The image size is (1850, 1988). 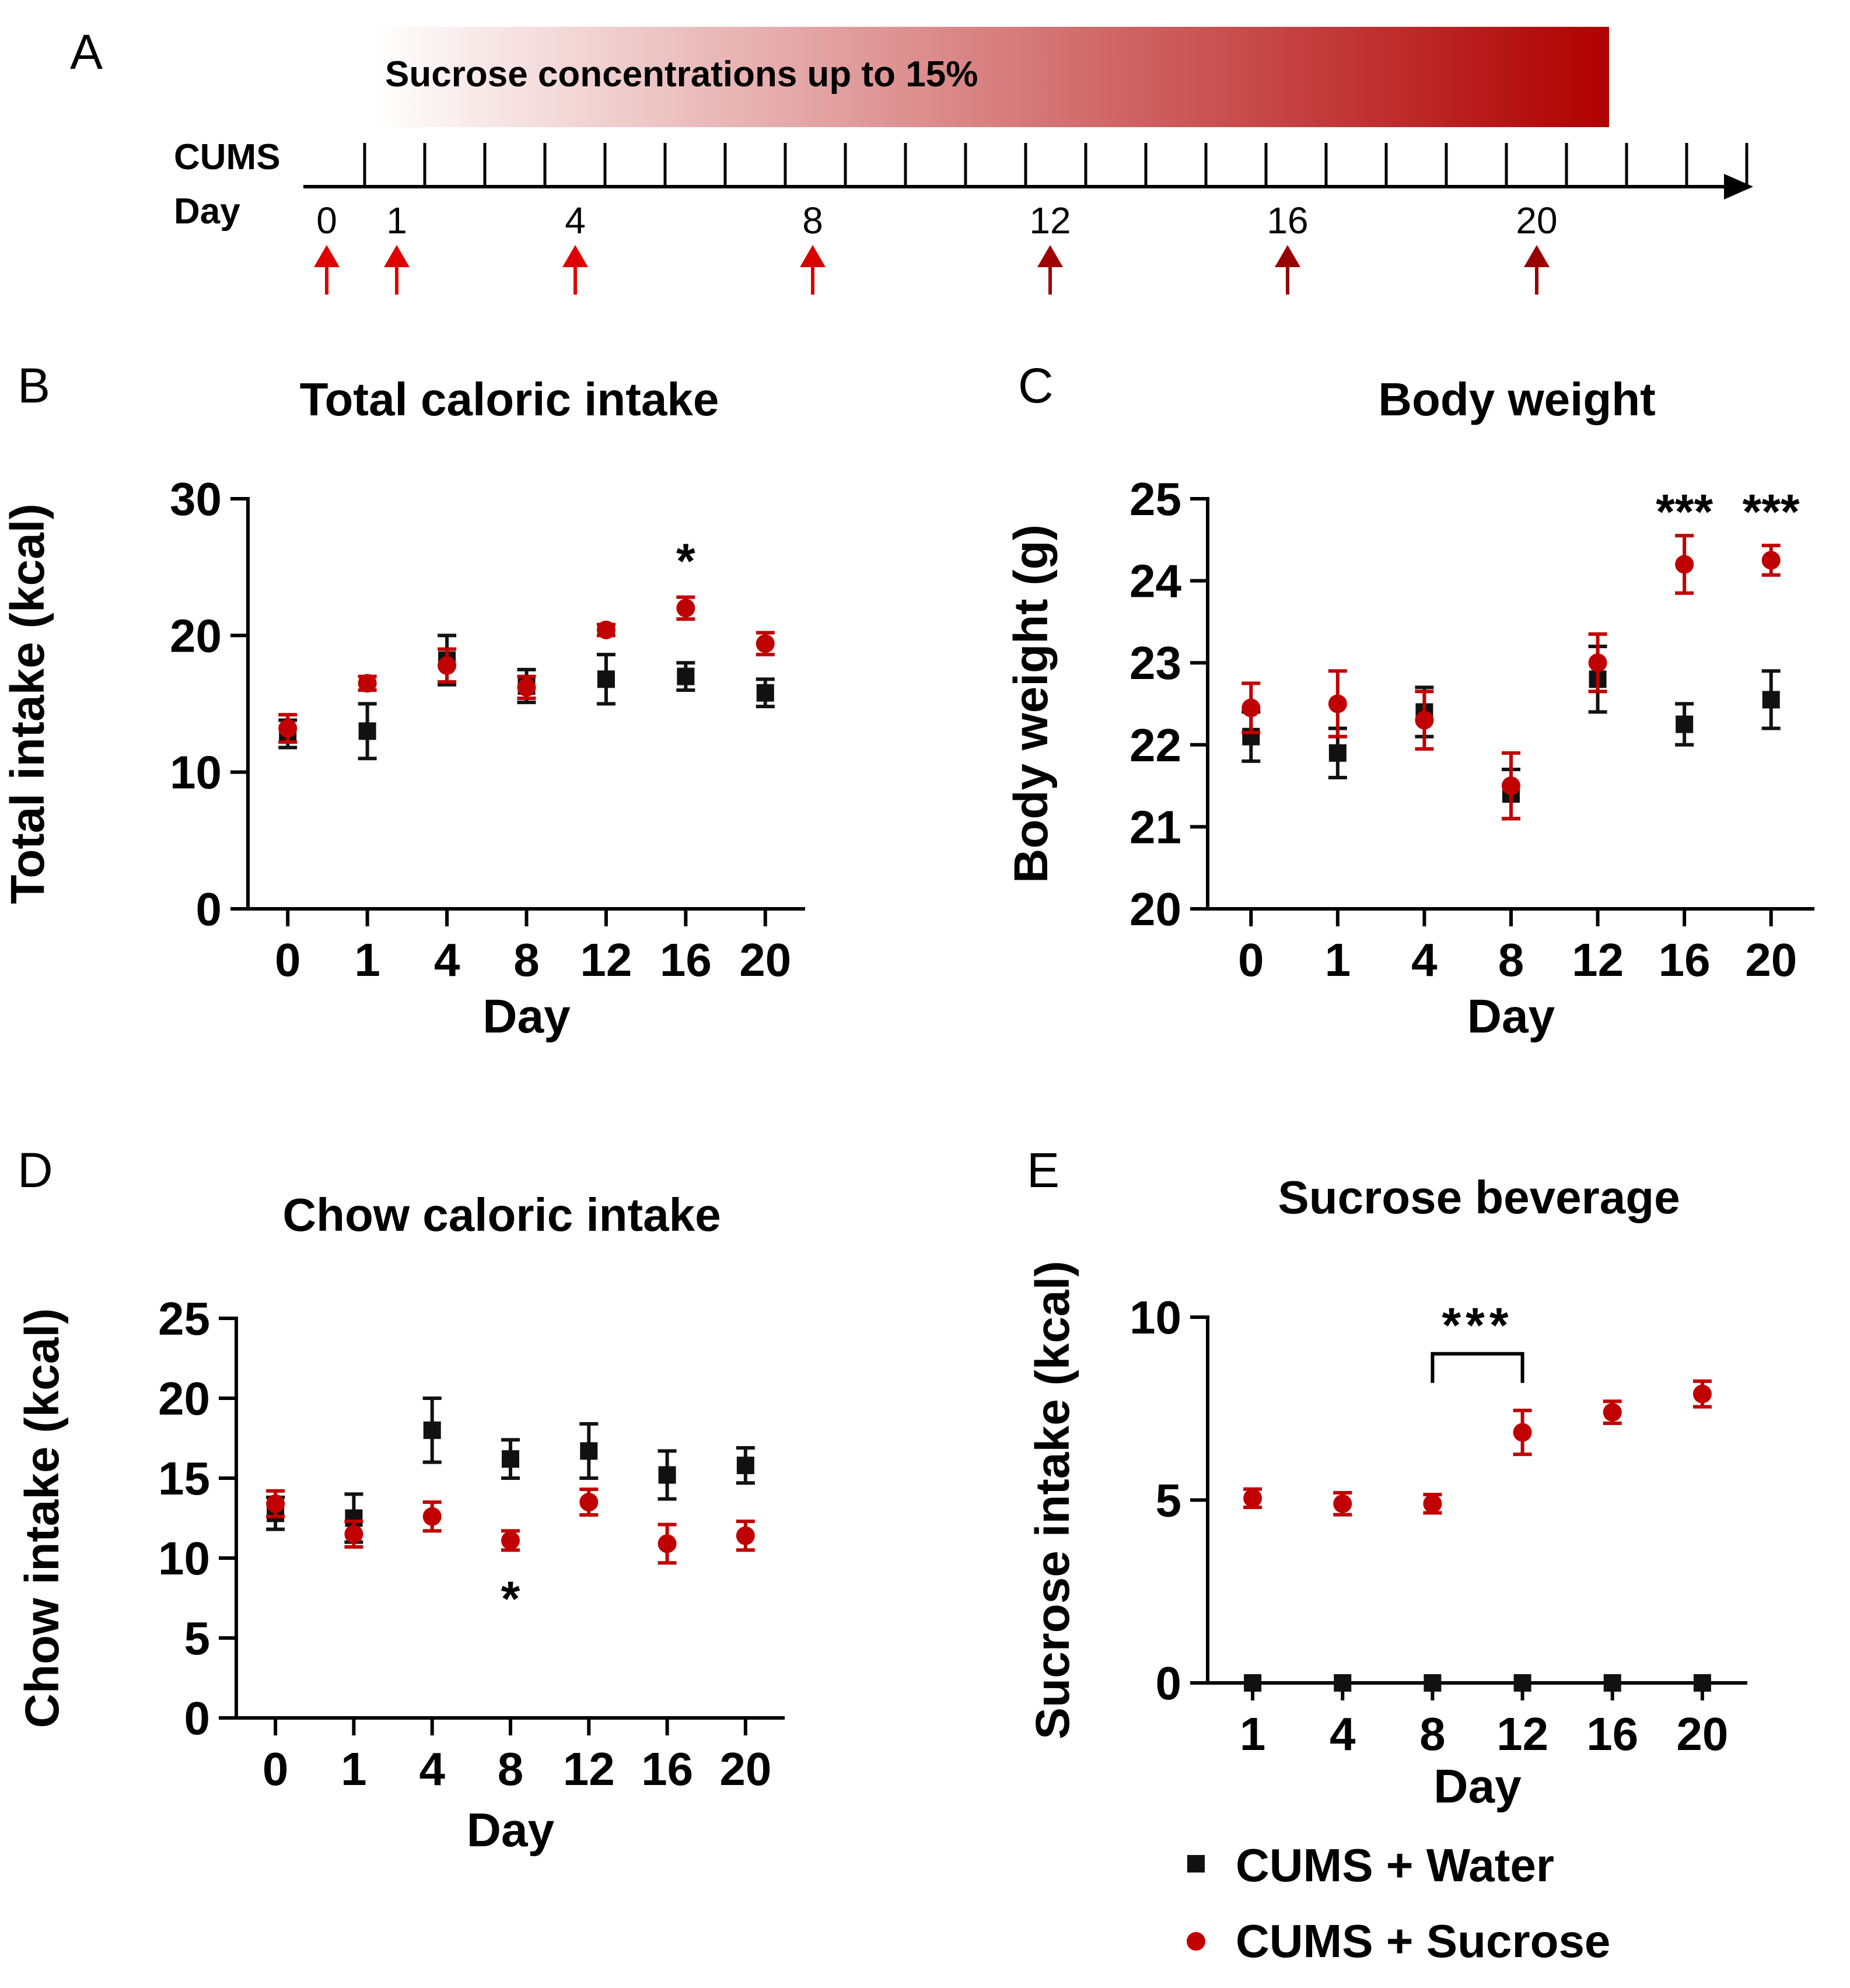 I want to click on y-tick-label: 30, so click(x=196, y=499).